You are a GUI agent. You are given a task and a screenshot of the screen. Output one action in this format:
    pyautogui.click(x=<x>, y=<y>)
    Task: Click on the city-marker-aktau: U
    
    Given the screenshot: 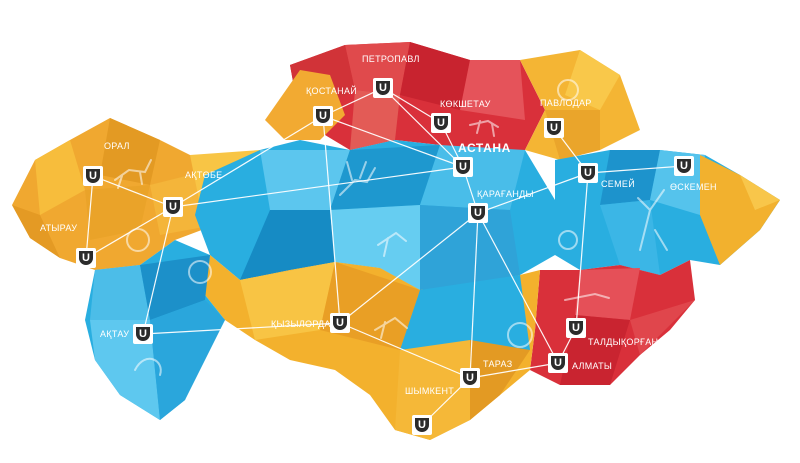 What is the action you would take?
    pyautogui.click(x=143, y=334)
    